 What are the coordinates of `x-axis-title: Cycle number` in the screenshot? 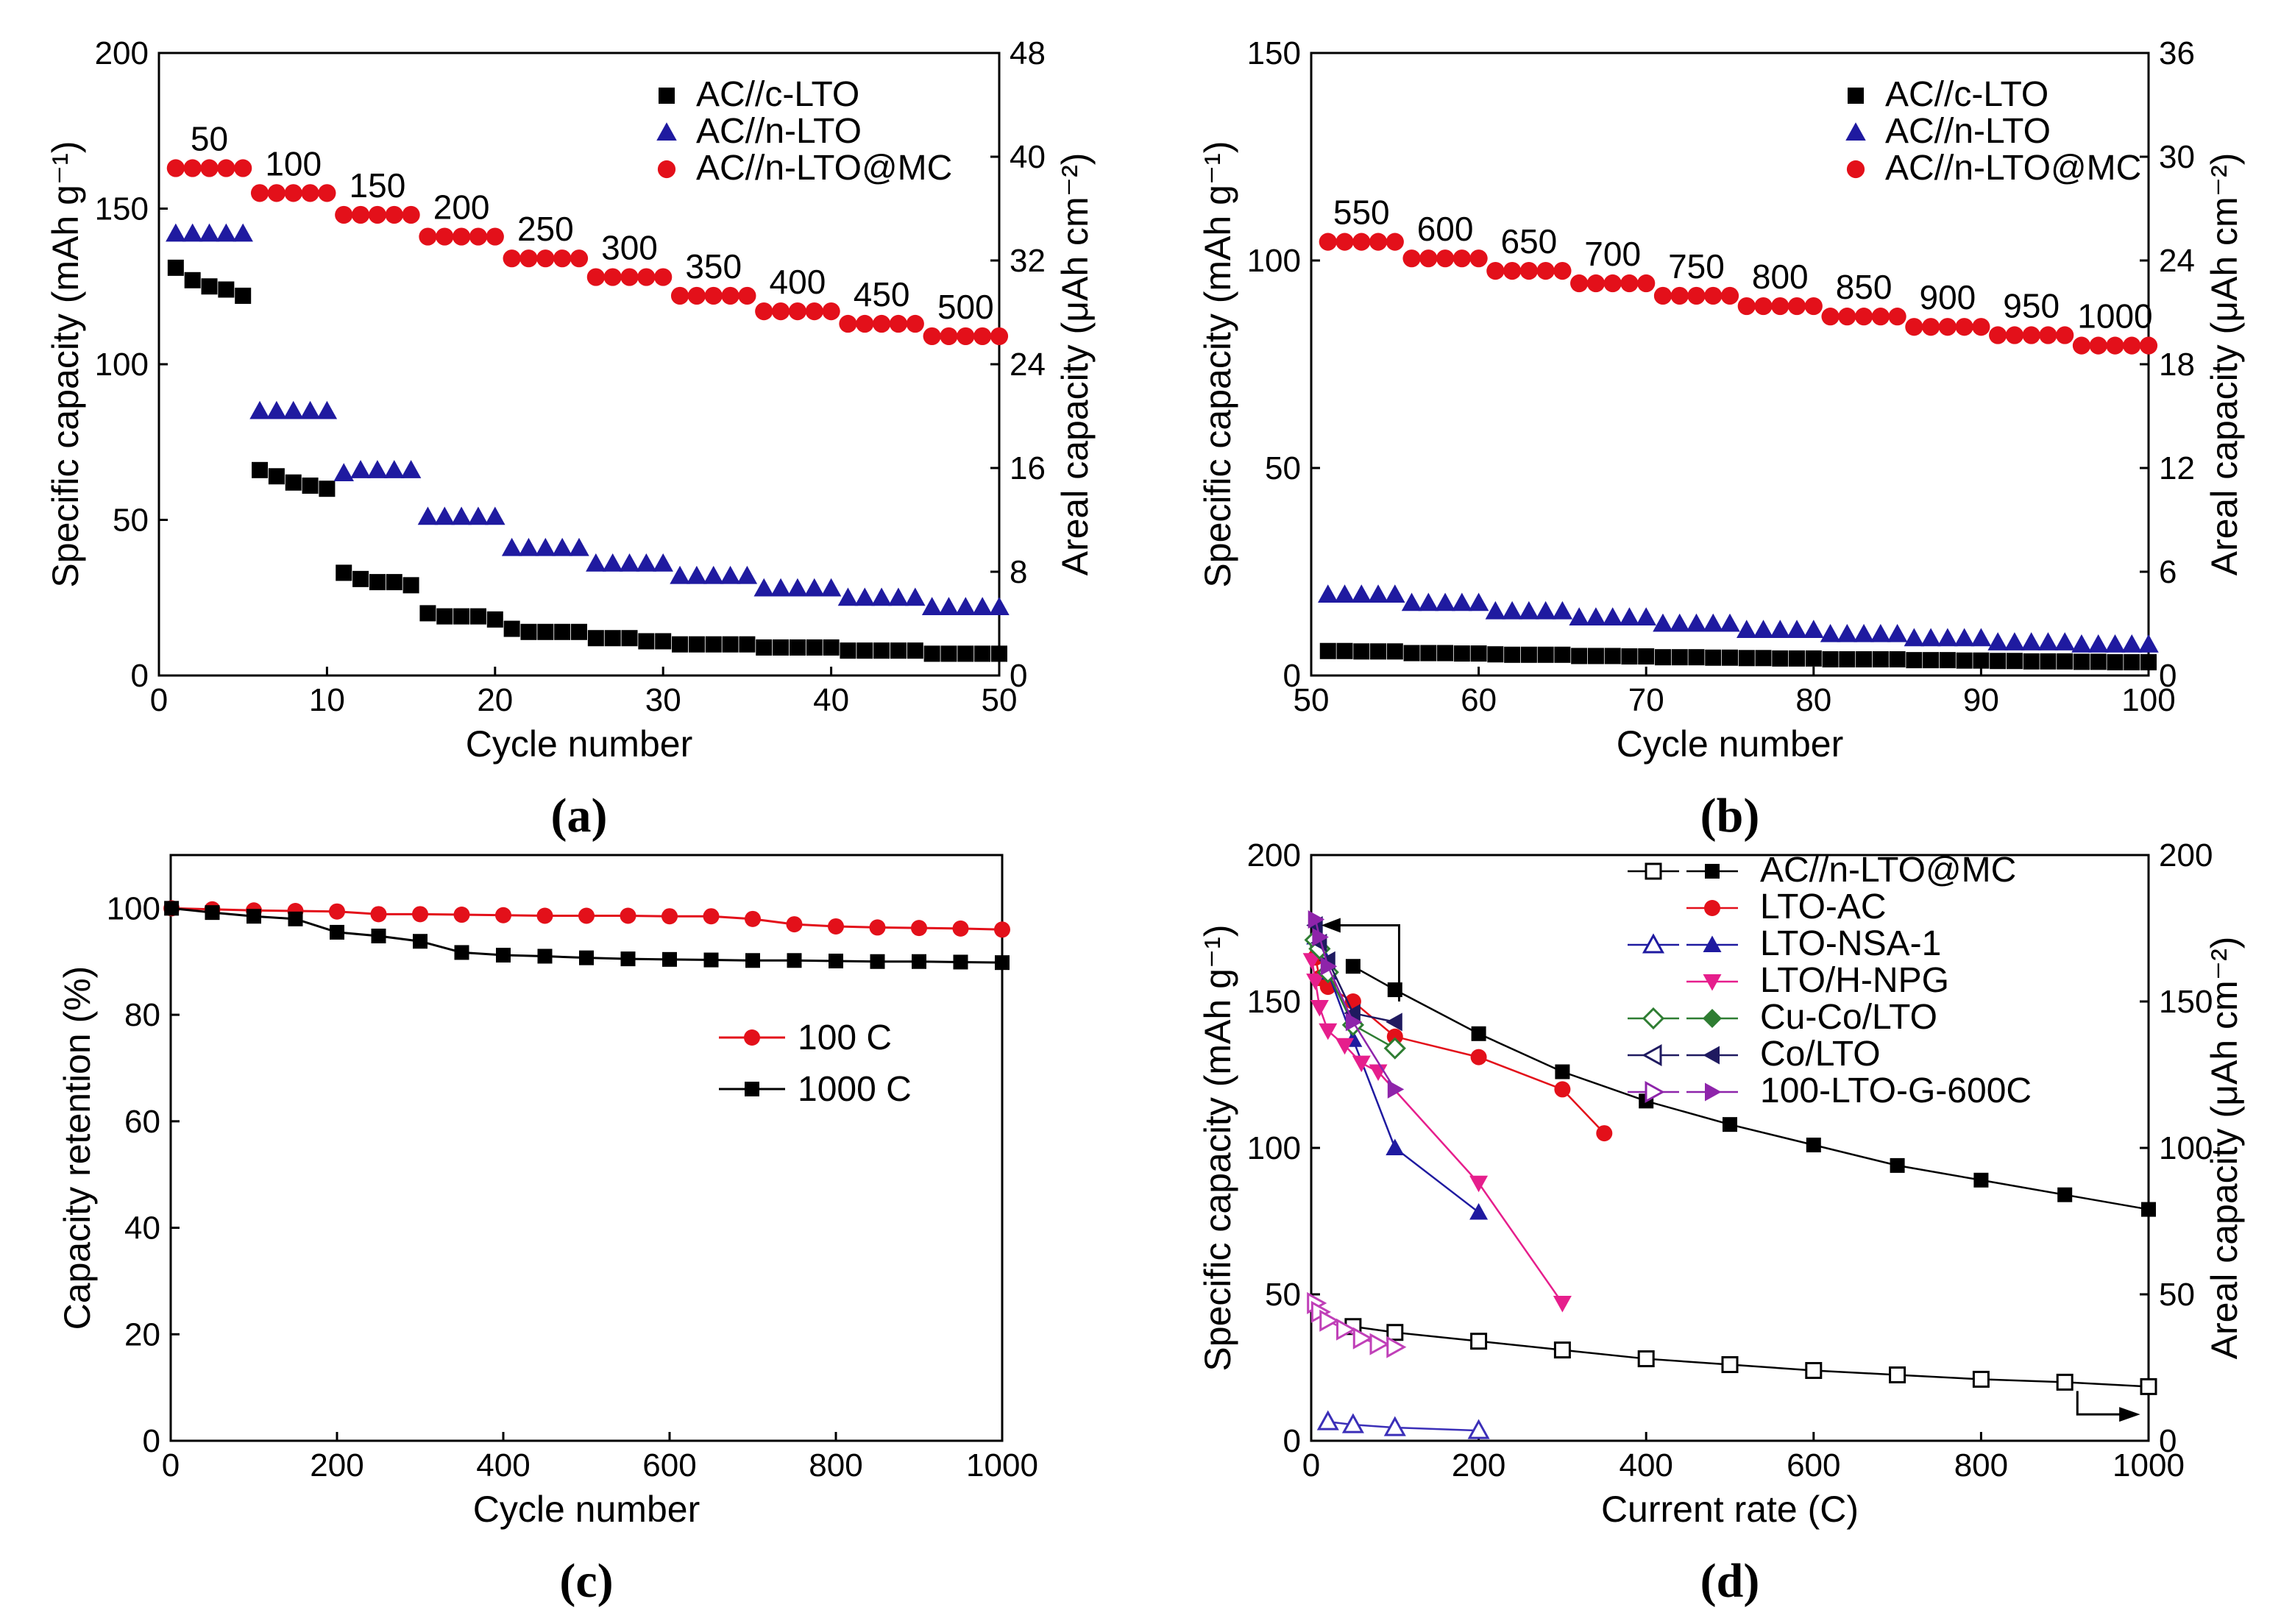 It's located at (586, 1510).